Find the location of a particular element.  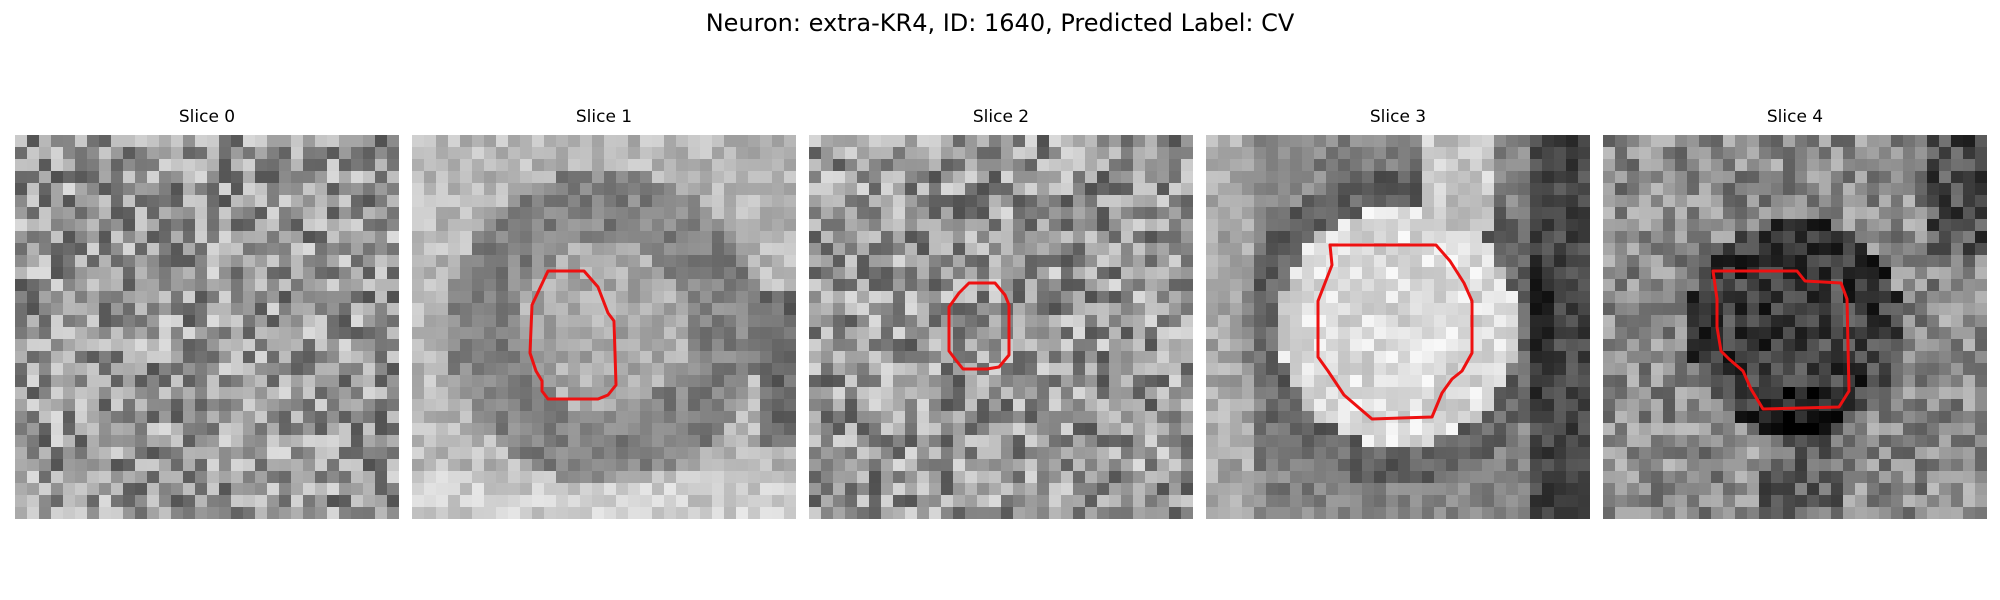

slice-panel-4: Slice 4 is located at coordinates (1795, 313).